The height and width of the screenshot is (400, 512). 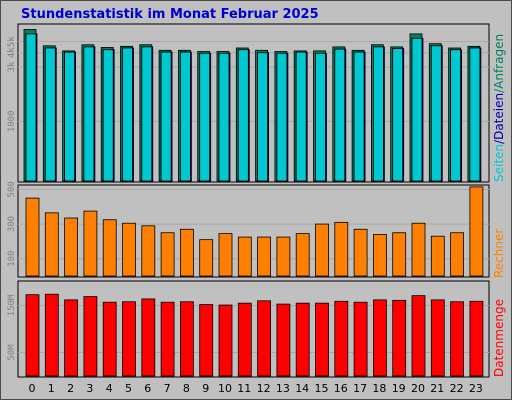 What do you see at coordinates (89, 388) in the screenshot?
I see `xtick-label: 3` at bounding box center [89, 388].